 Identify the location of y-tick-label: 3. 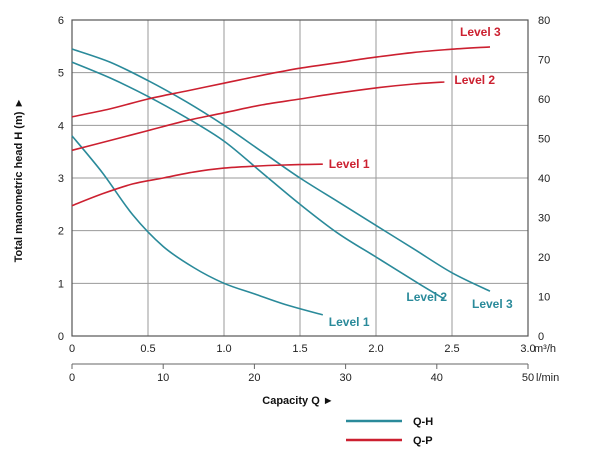
(61, 179).